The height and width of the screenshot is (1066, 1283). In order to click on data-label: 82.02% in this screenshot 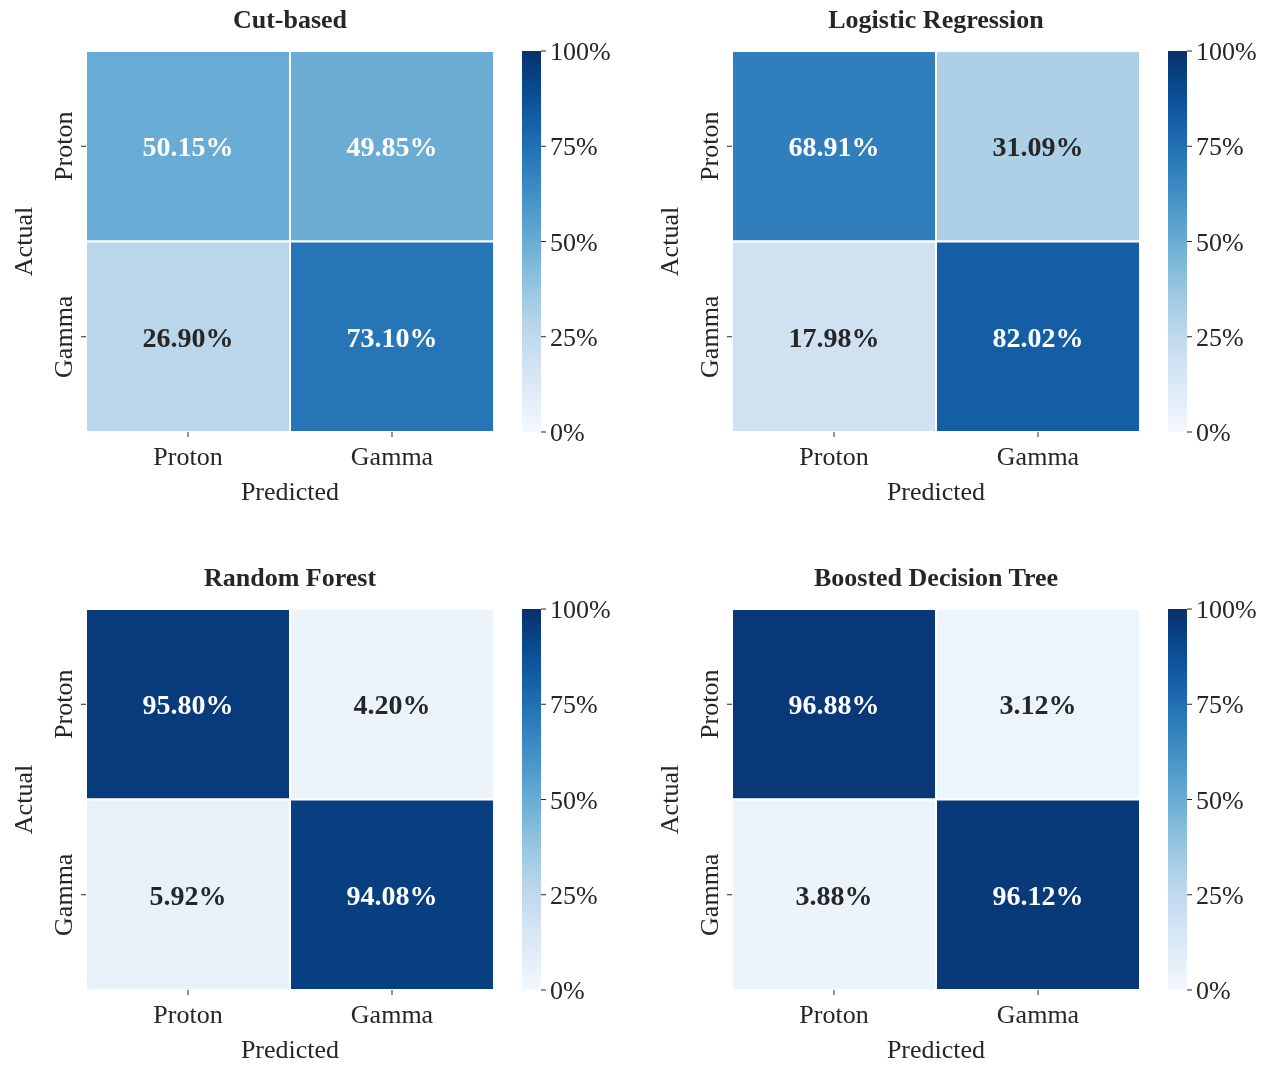, I will do `click(1038, 337)`.